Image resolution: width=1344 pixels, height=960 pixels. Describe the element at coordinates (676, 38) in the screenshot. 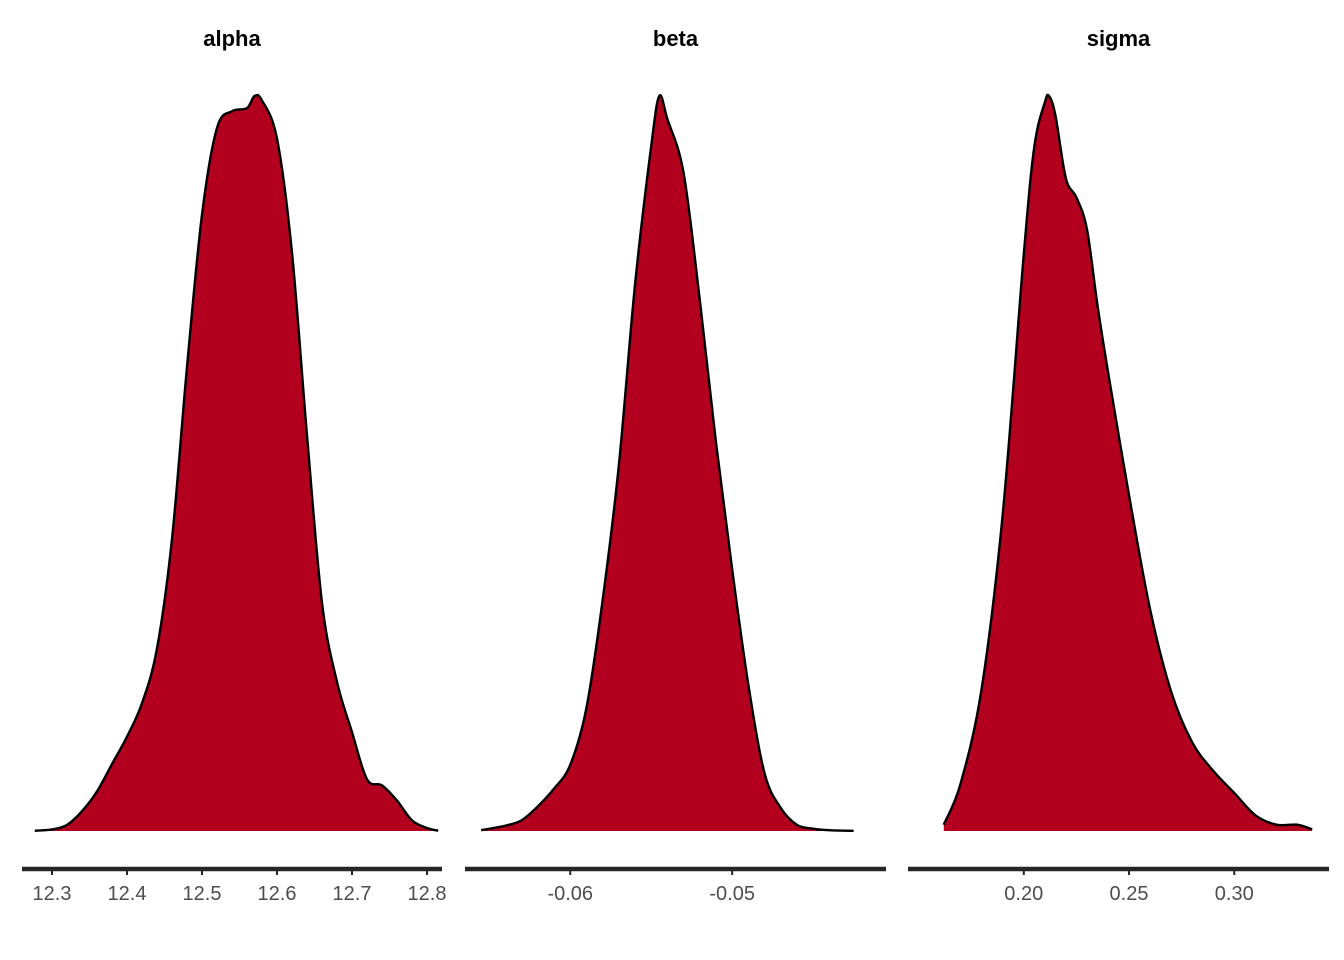

I see `facet-title-beta: beta` at that location.